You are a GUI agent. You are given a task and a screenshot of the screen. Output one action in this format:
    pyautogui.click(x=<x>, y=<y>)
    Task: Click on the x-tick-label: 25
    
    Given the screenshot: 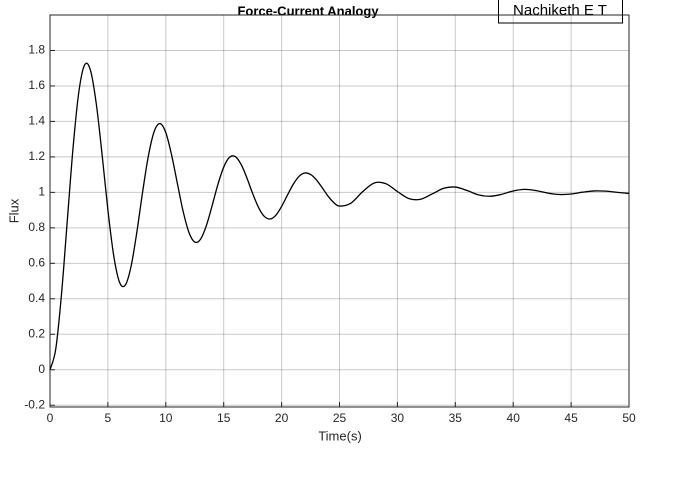 What is the action you would take?
    pyautogui.click(x=340, y=418)
    